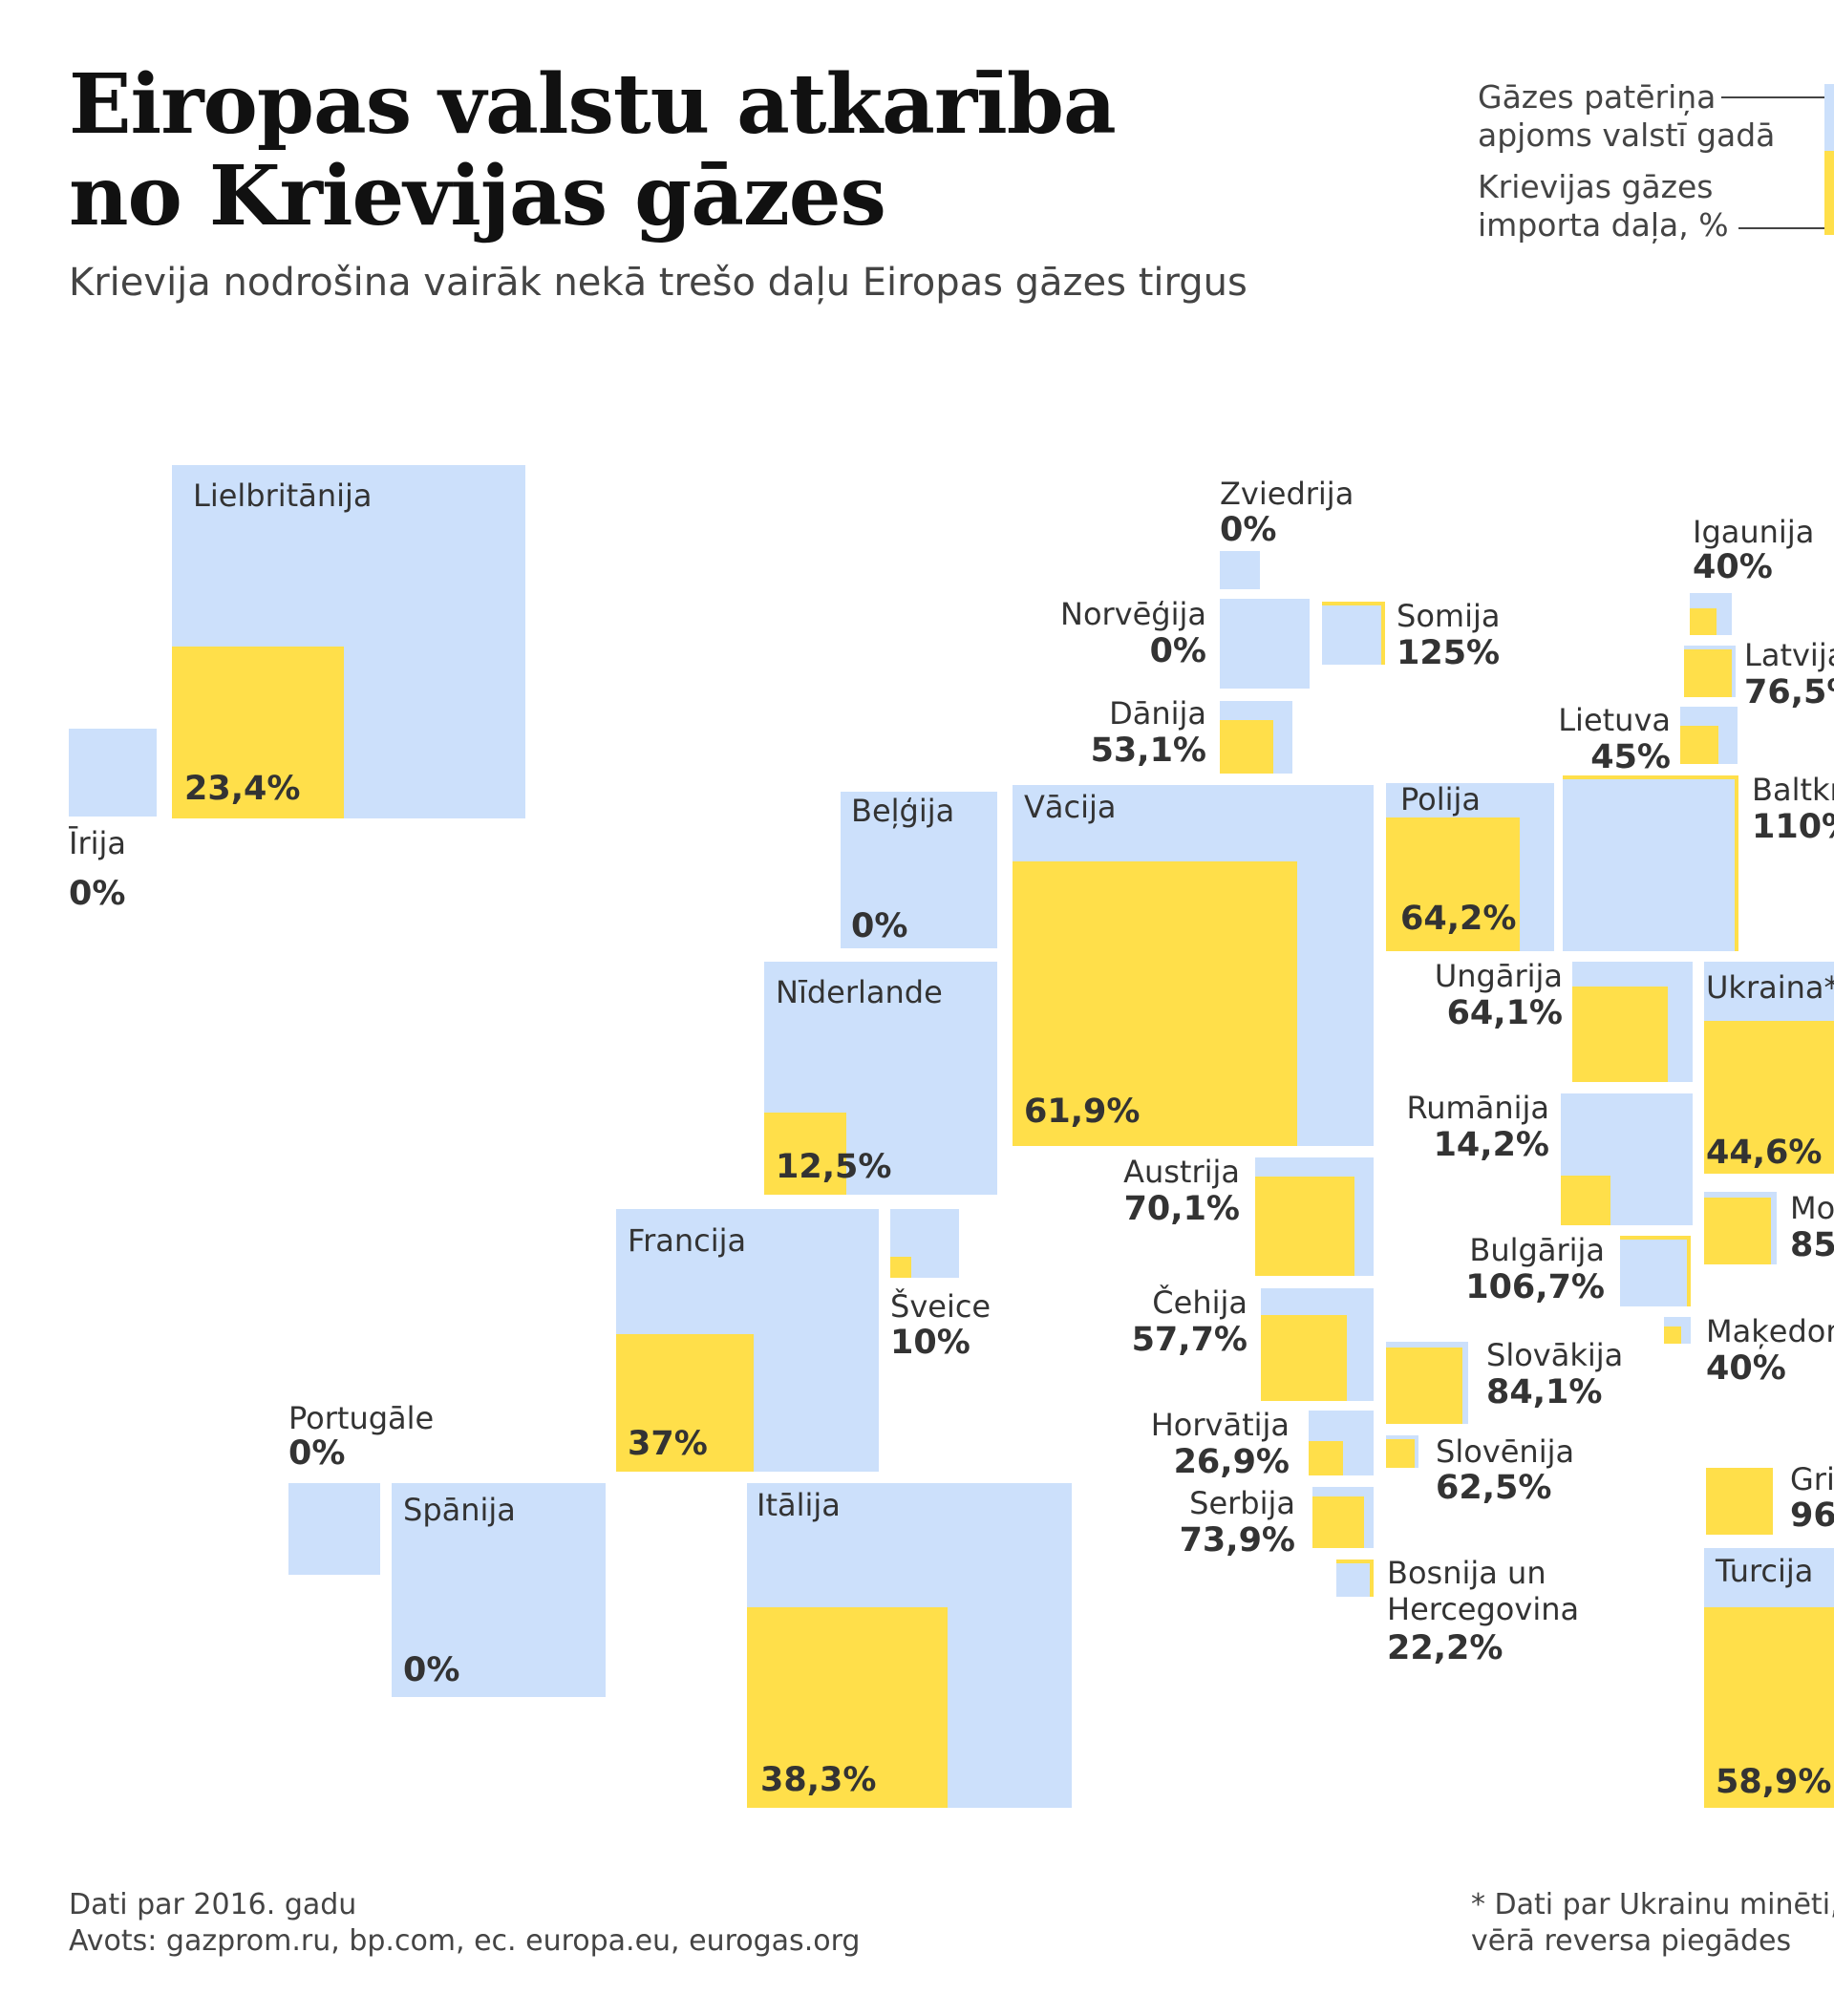  Describe the element at coordinates (1741, 1228) in the screenshot. I see `country-box-moldova` at that location.